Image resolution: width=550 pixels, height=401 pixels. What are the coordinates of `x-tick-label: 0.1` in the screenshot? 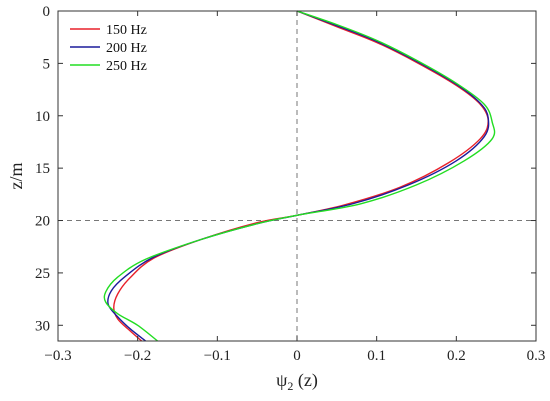 It's located at (376, 356).